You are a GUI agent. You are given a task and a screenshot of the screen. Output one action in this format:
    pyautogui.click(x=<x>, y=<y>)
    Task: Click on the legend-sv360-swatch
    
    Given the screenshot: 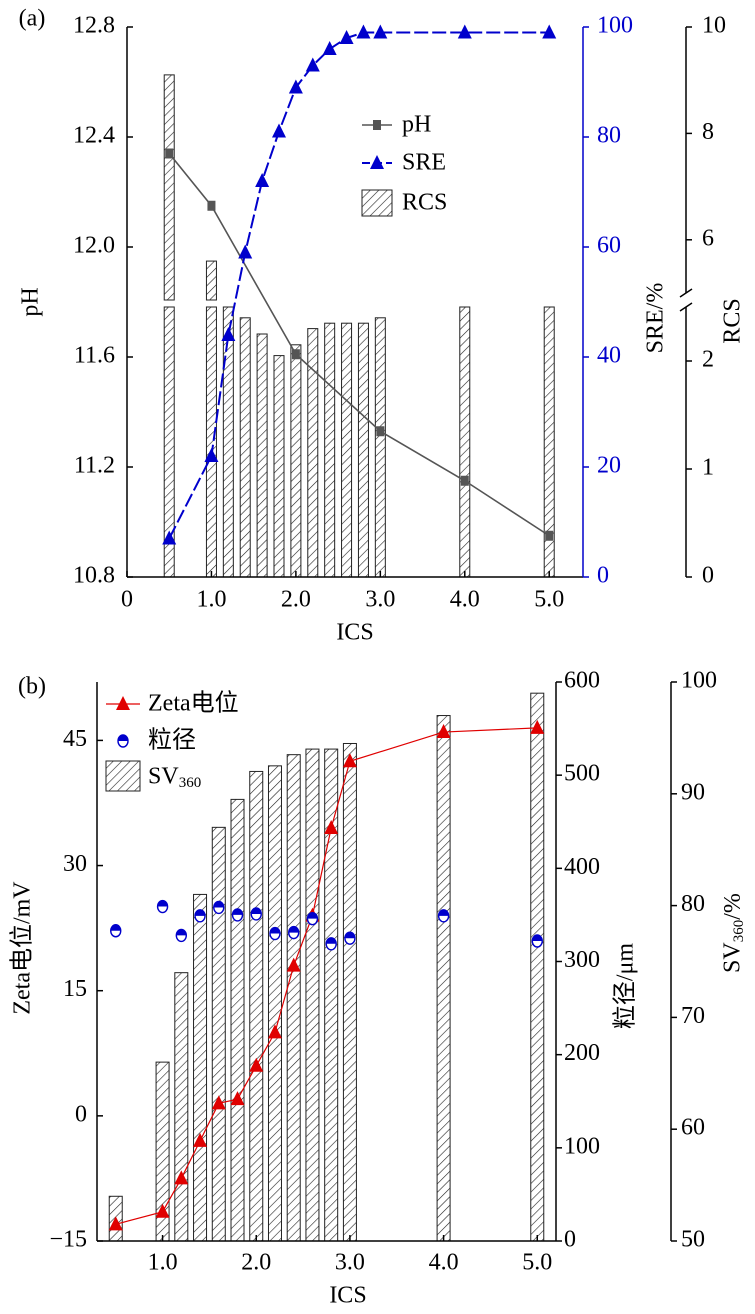 What is the action you would take?
    pyautogui.click(x=123, y=776)
    